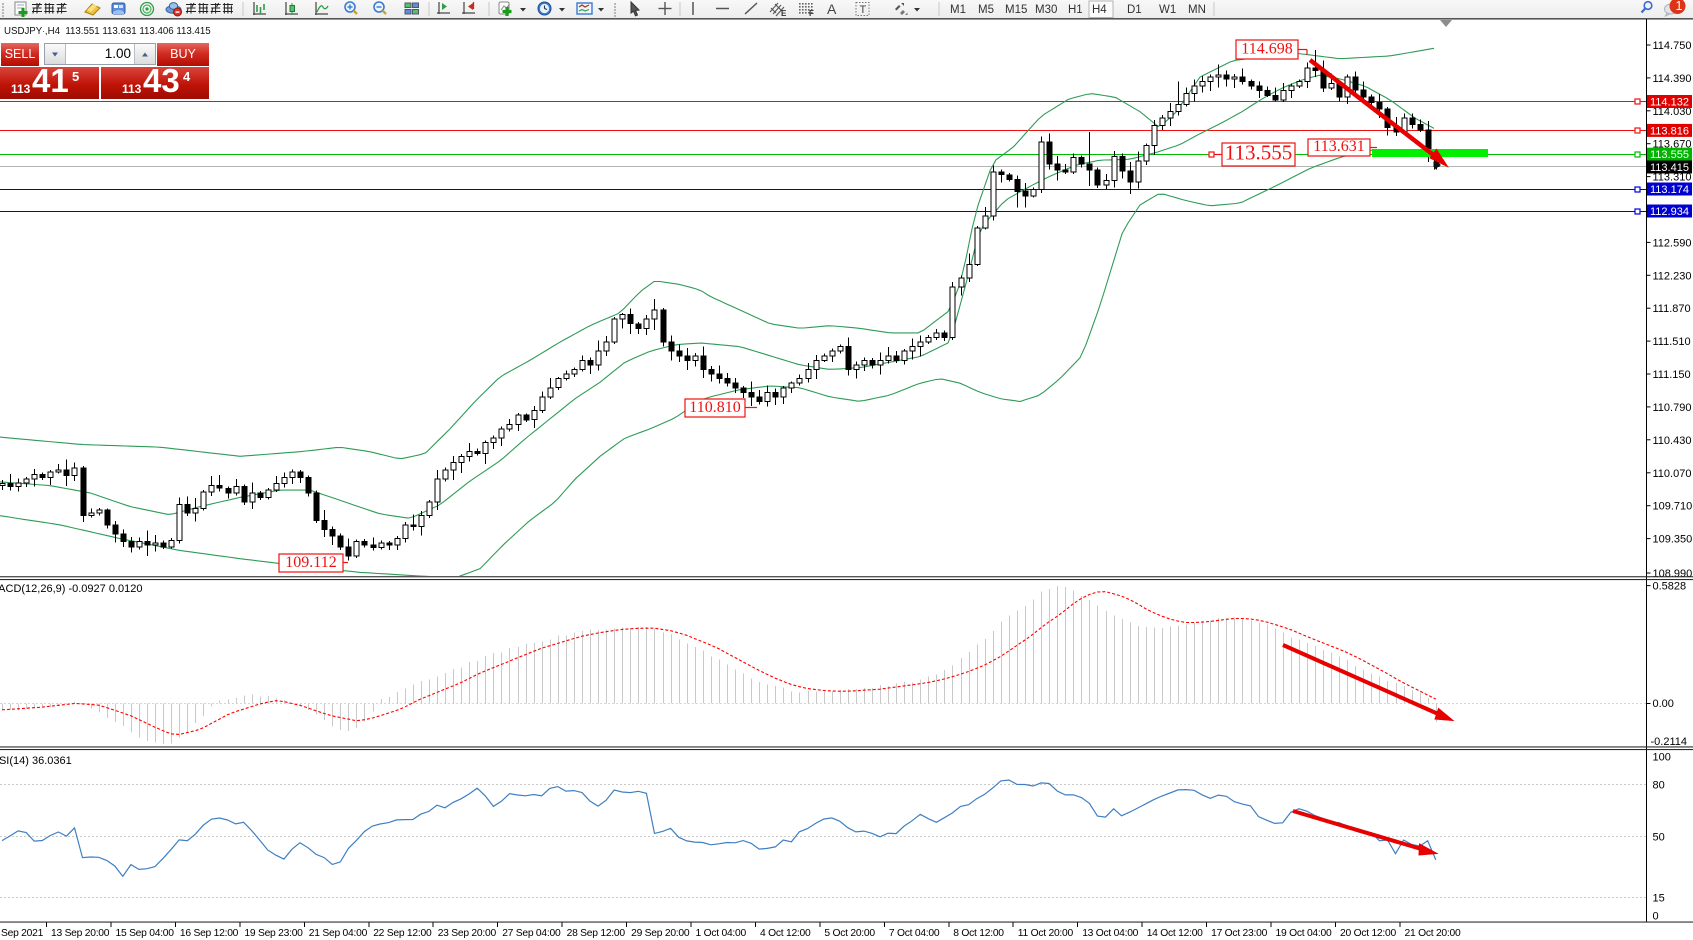  I want to click on svg-text: 111.510, so click(1672, 342).